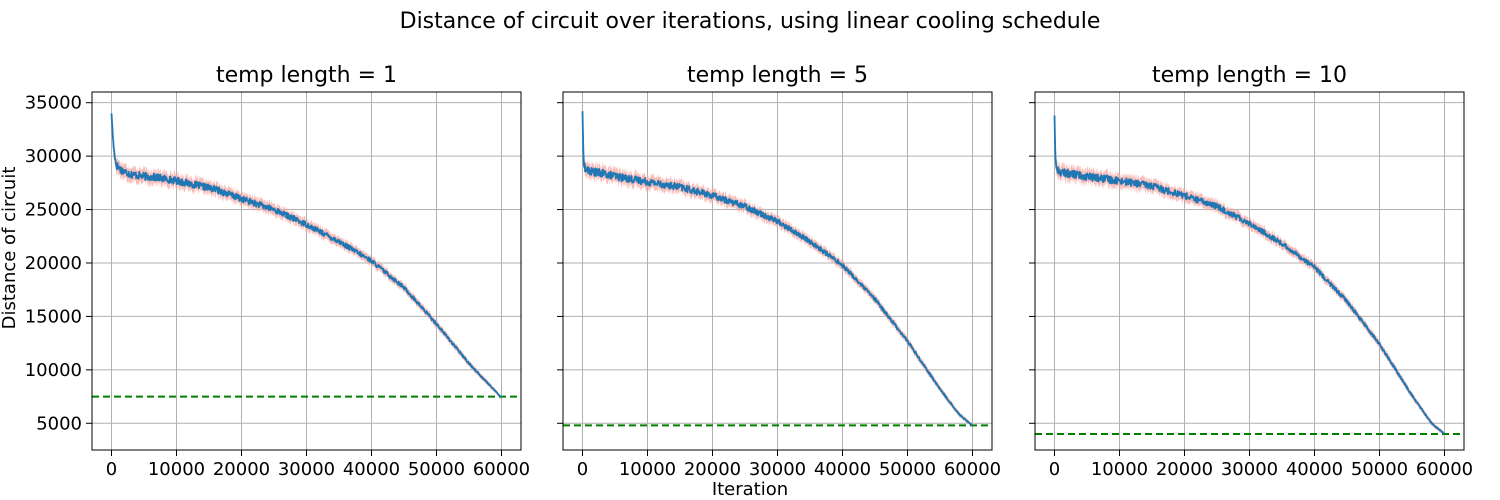 This screenshot has width=1500, height=500. What do you see at coordinates (777, 75) in the screenshot?
I see `subplot-title: temp length = 5` at bounding box center [777, 75].